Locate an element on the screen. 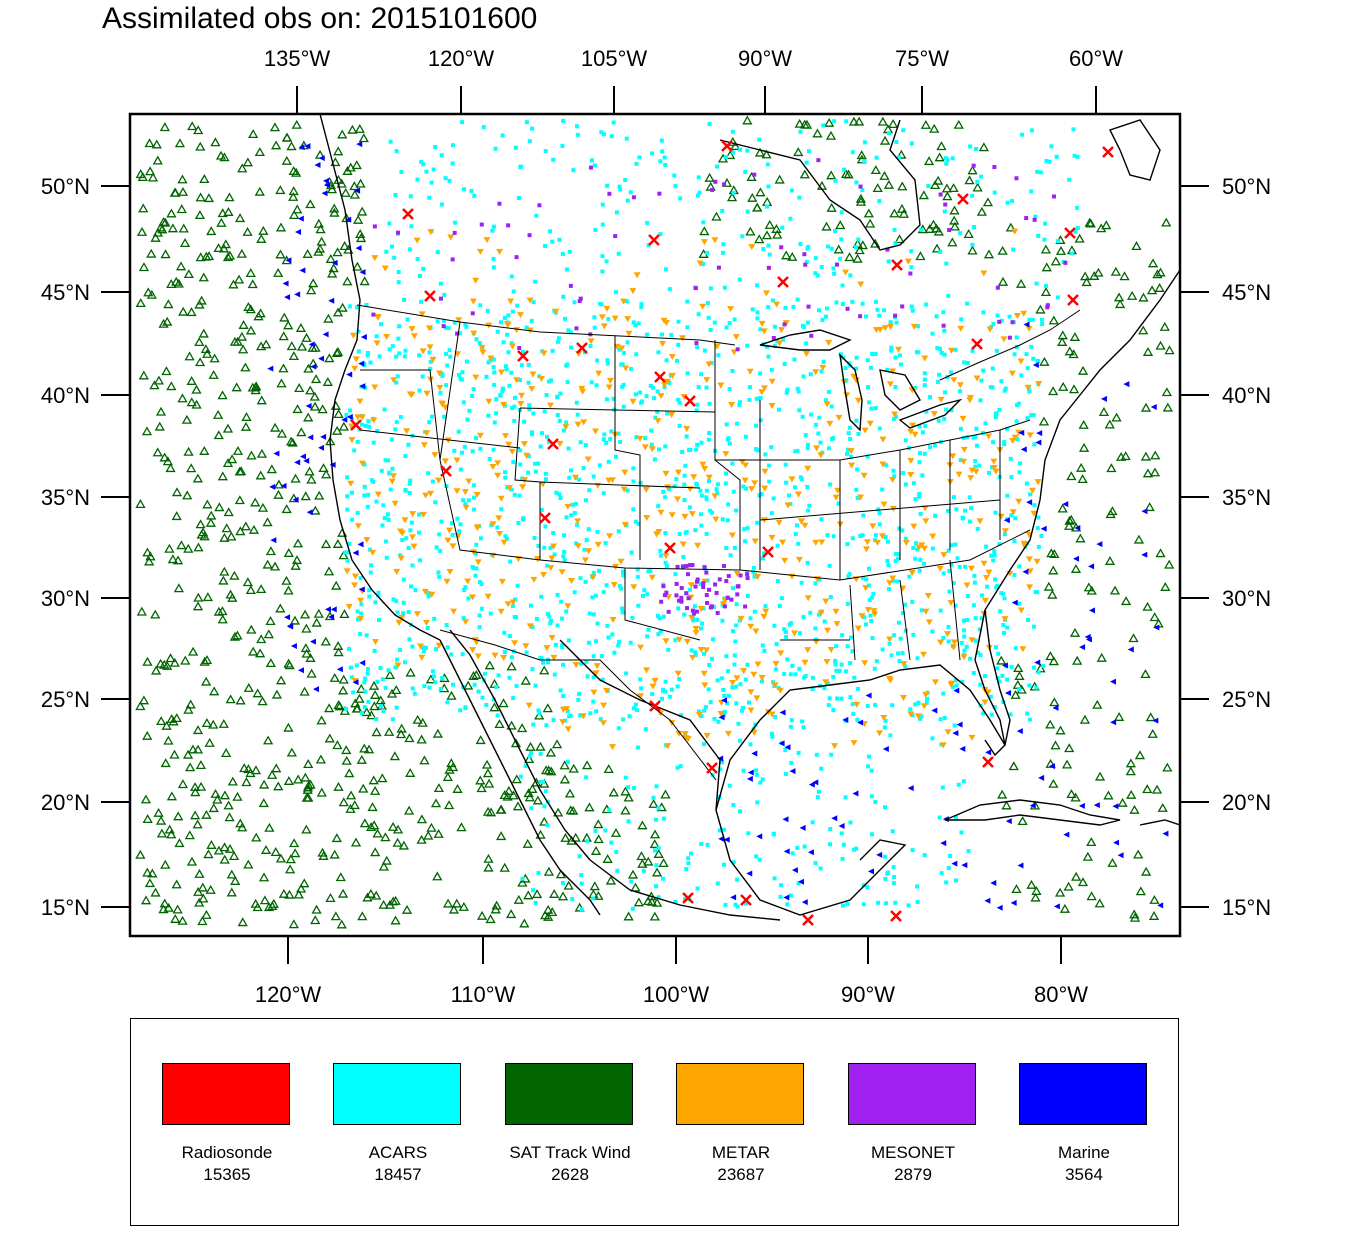  legend-item-radiosonde: Radiosonde 15365 is located at coordinates (227, 1119).